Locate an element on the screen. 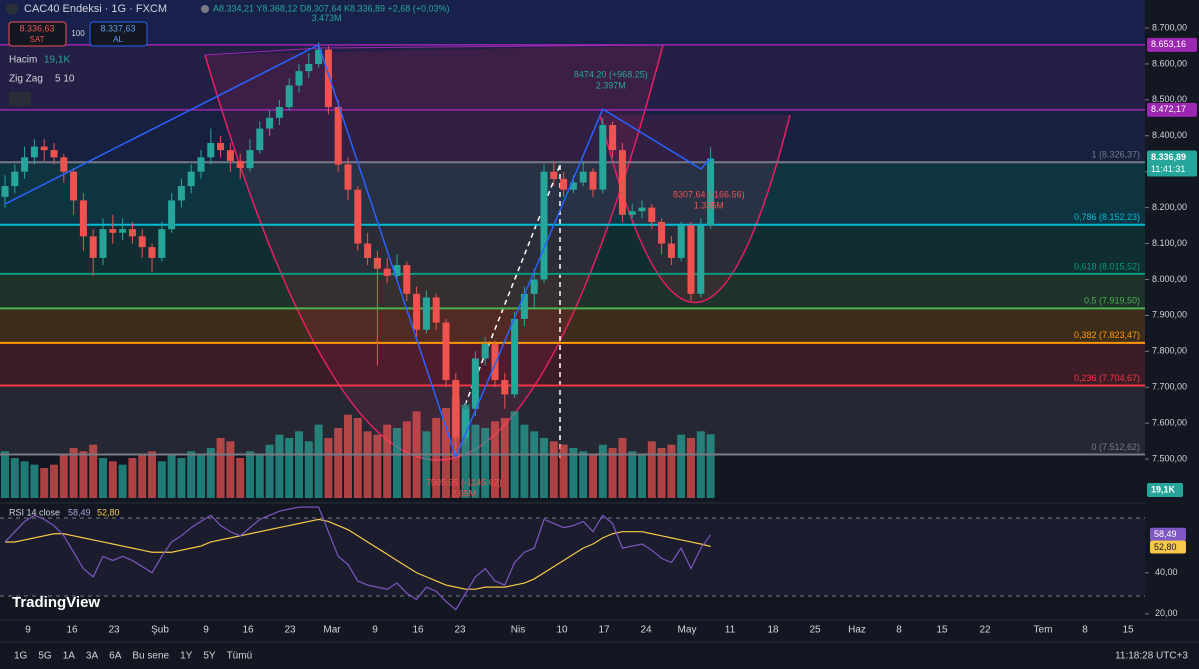  range-button: Bu sene is located at coordinates (150, 656).